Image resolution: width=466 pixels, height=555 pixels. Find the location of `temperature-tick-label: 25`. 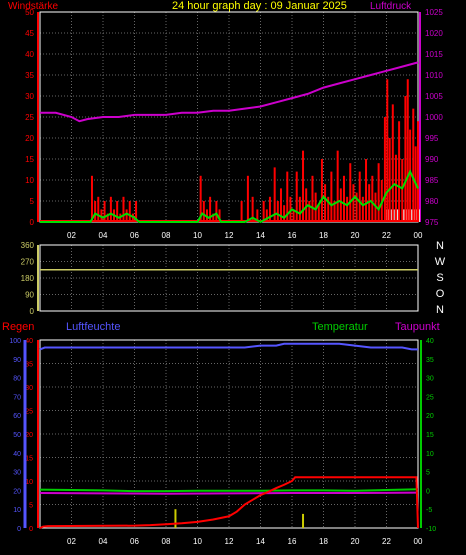

temperature-tick-label: 25 is located at coordinates (430, 397).